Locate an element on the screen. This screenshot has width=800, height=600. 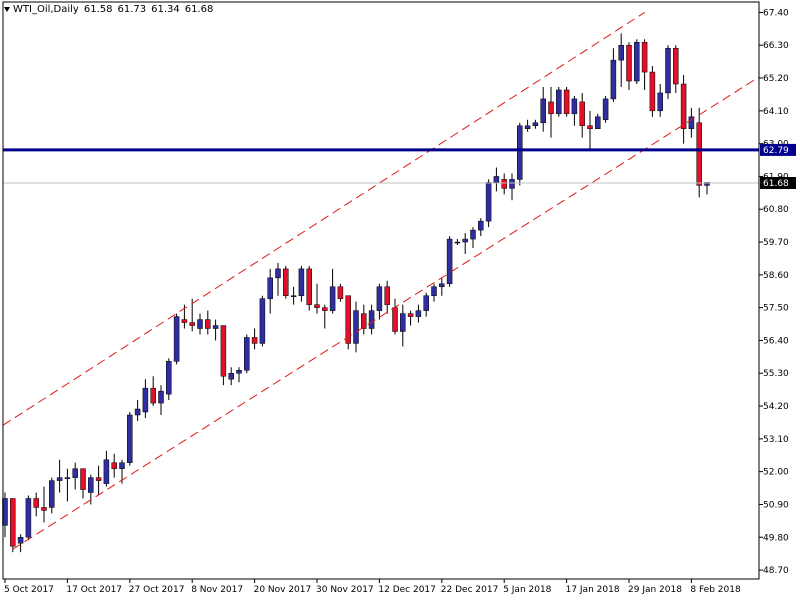
y-tick-label: 67.40 is located at coordinates (776, 13).